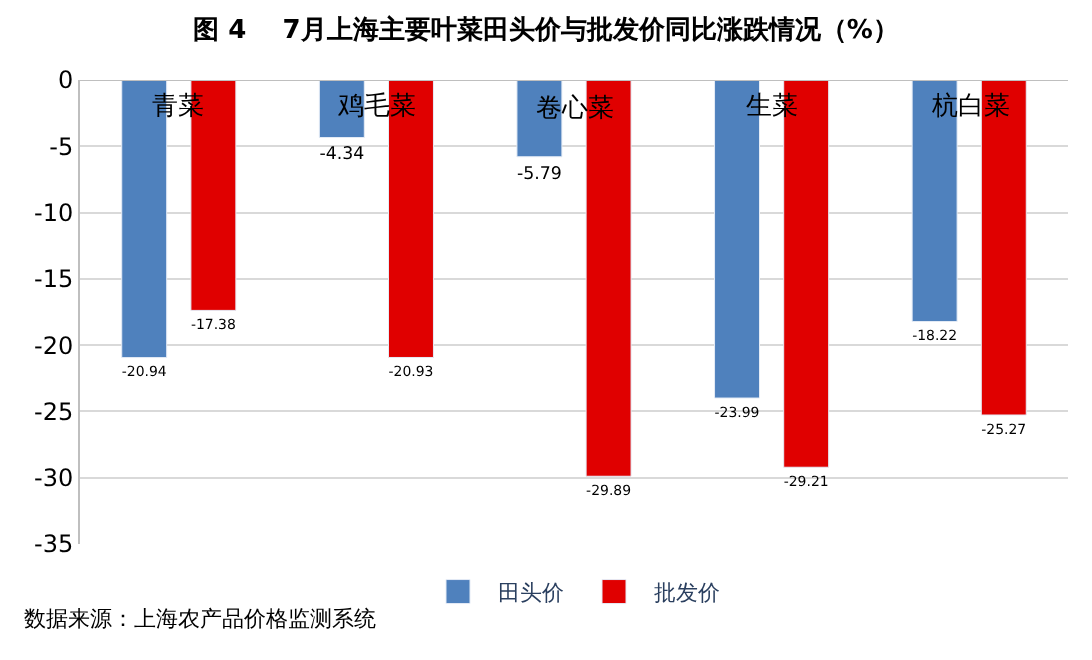 The image size is (1092, 660). Describe the element at coordinates (61, 146) in the screenshot. I see `y-tick-label: -5` at that location.